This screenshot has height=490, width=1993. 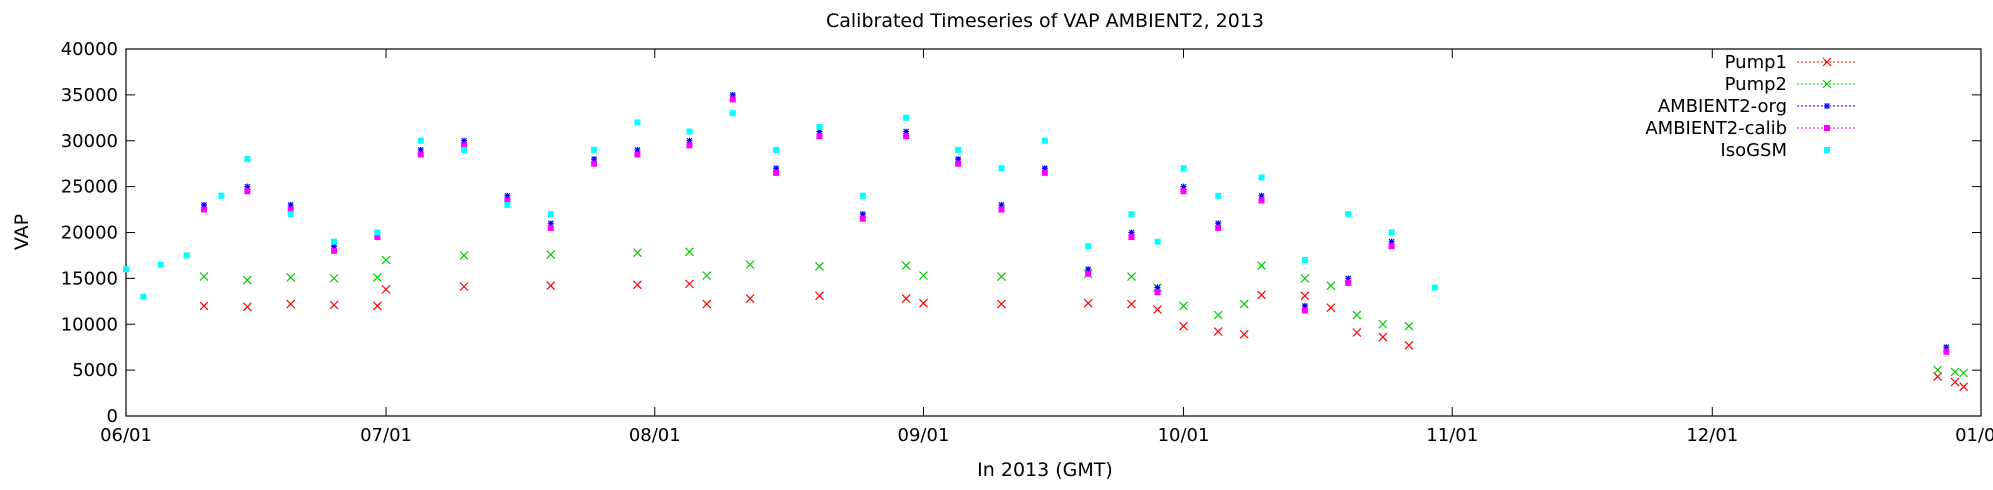 I want to click on x-tick-label: 11/01, so click(x=1452, y=435).